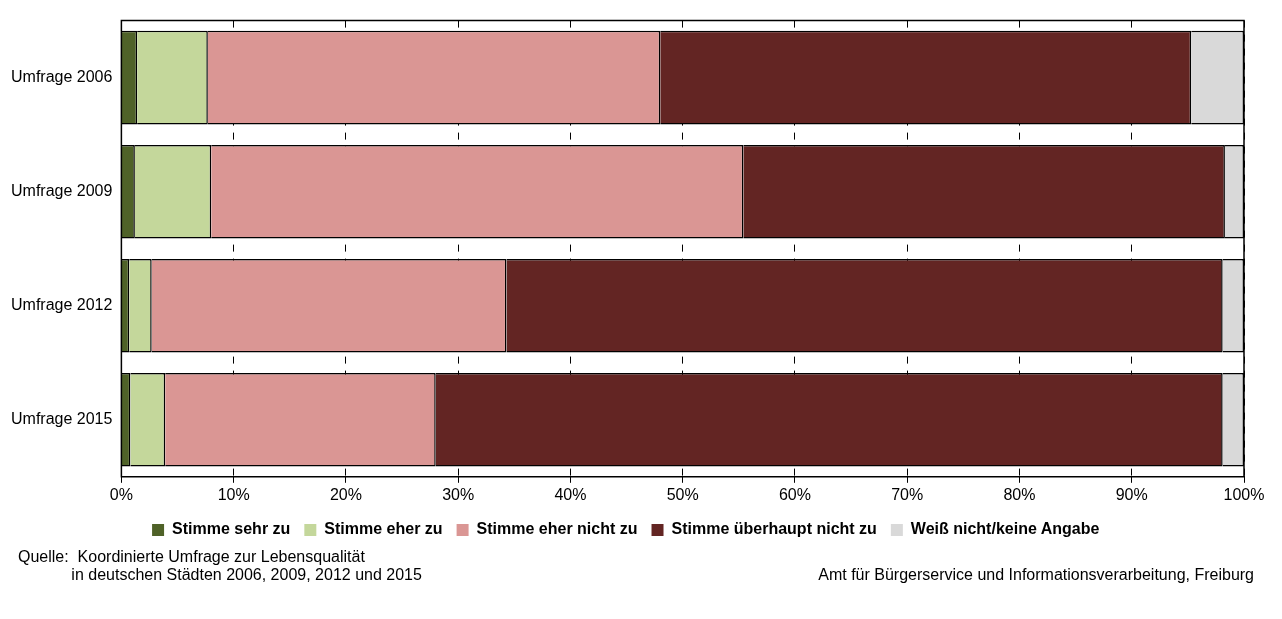 The image size is (1282, 619). I want to click on legend-label: Stimme überhaupt nicht zu, so click(774, 529).